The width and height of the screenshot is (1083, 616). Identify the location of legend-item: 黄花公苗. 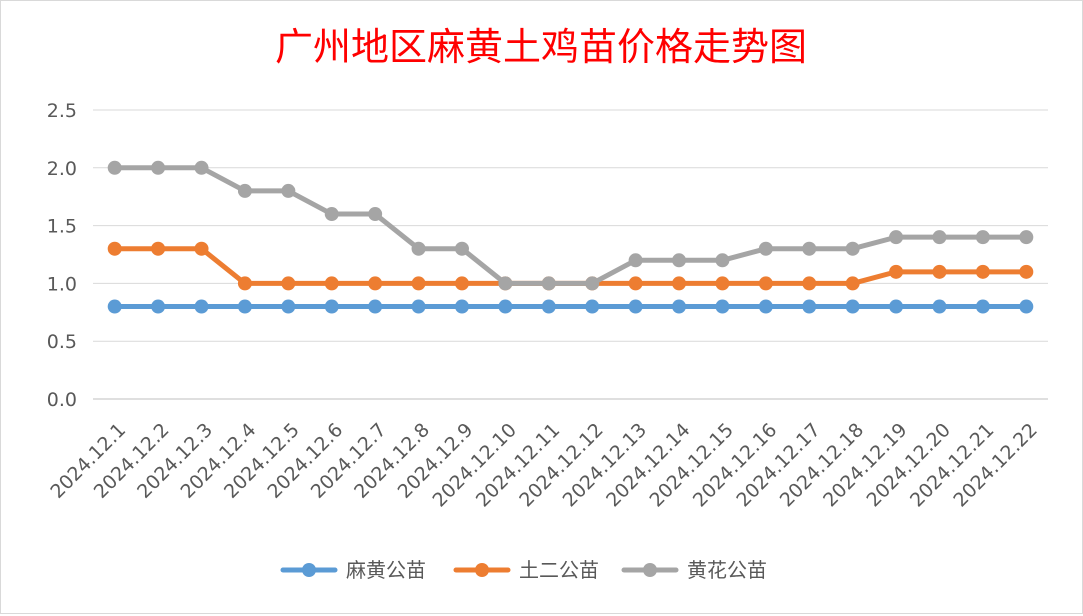
(694, 570).